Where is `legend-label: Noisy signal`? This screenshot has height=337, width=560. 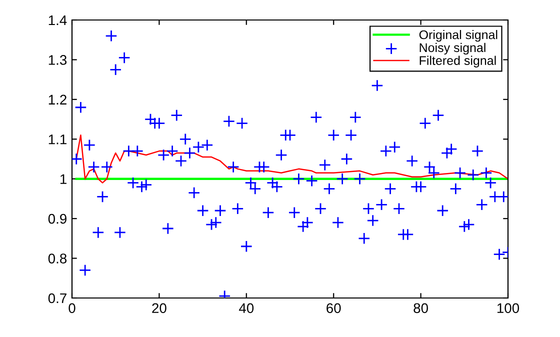 legend-label: Noisy signal is located at coordinates (453, 48).